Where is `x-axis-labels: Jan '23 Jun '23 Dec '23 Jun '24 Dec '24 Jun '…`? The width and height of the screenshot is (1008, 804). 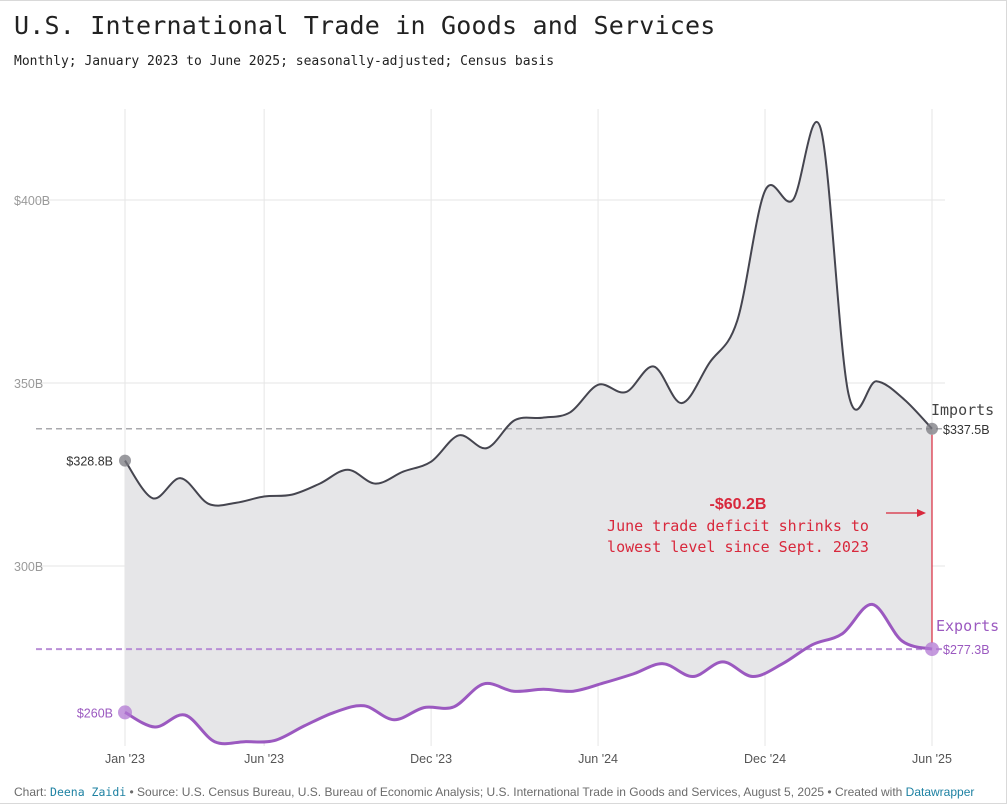 x-axis-labels: Jan '23 Jun '23 Dec '23 Jun '24 Dec '24 Jun '… is located at coordinates (528, 759).